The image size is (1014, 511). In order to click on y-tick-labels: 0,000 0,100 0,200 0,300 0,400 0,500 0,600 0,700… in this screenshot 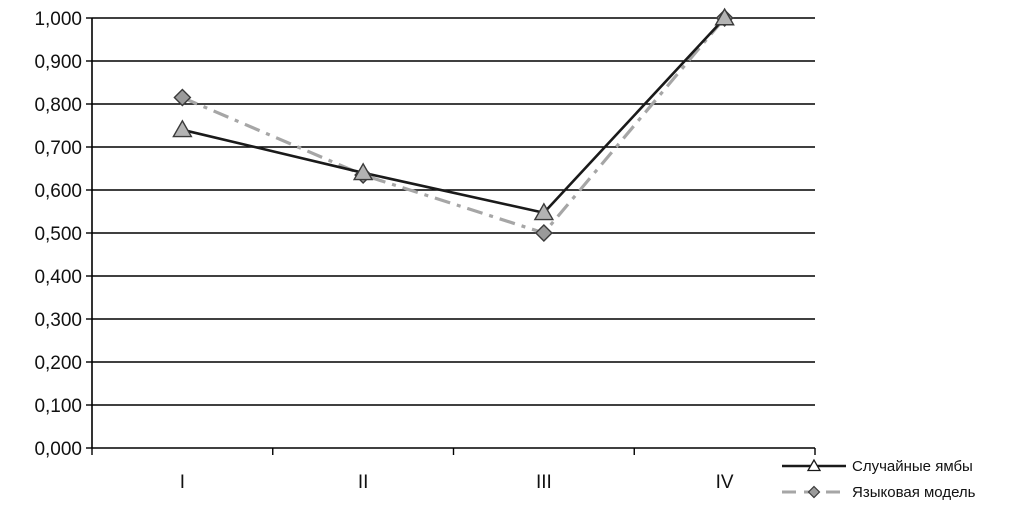, I will do `click(58, 234)`.